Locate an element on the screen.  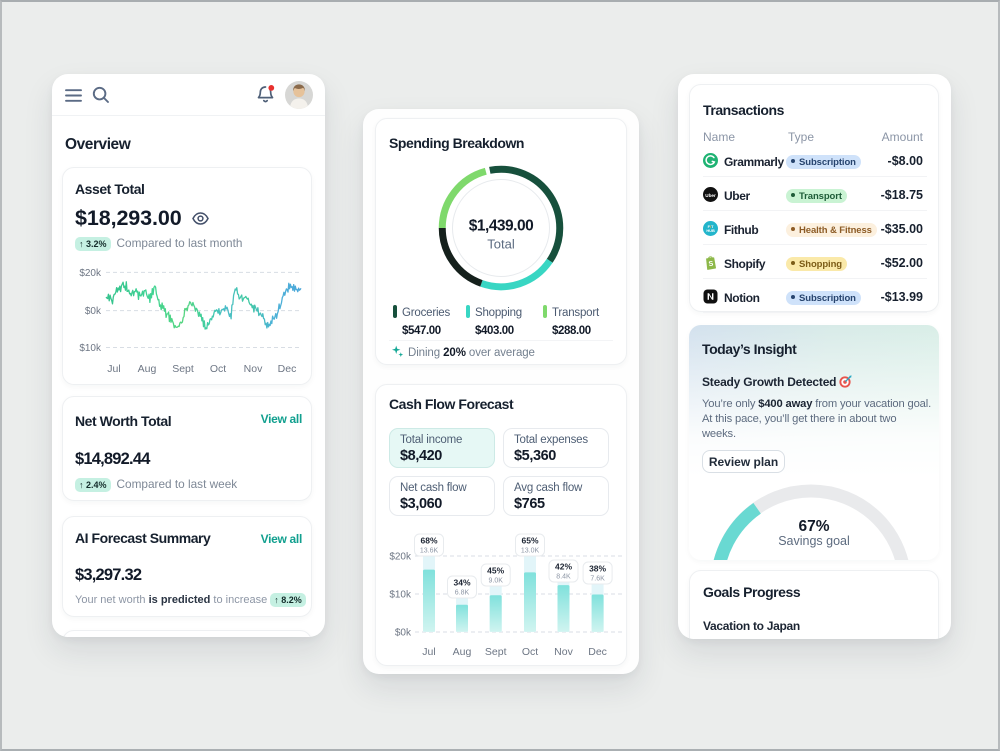
svg-text: 68% is located at coordinates (428, 541).